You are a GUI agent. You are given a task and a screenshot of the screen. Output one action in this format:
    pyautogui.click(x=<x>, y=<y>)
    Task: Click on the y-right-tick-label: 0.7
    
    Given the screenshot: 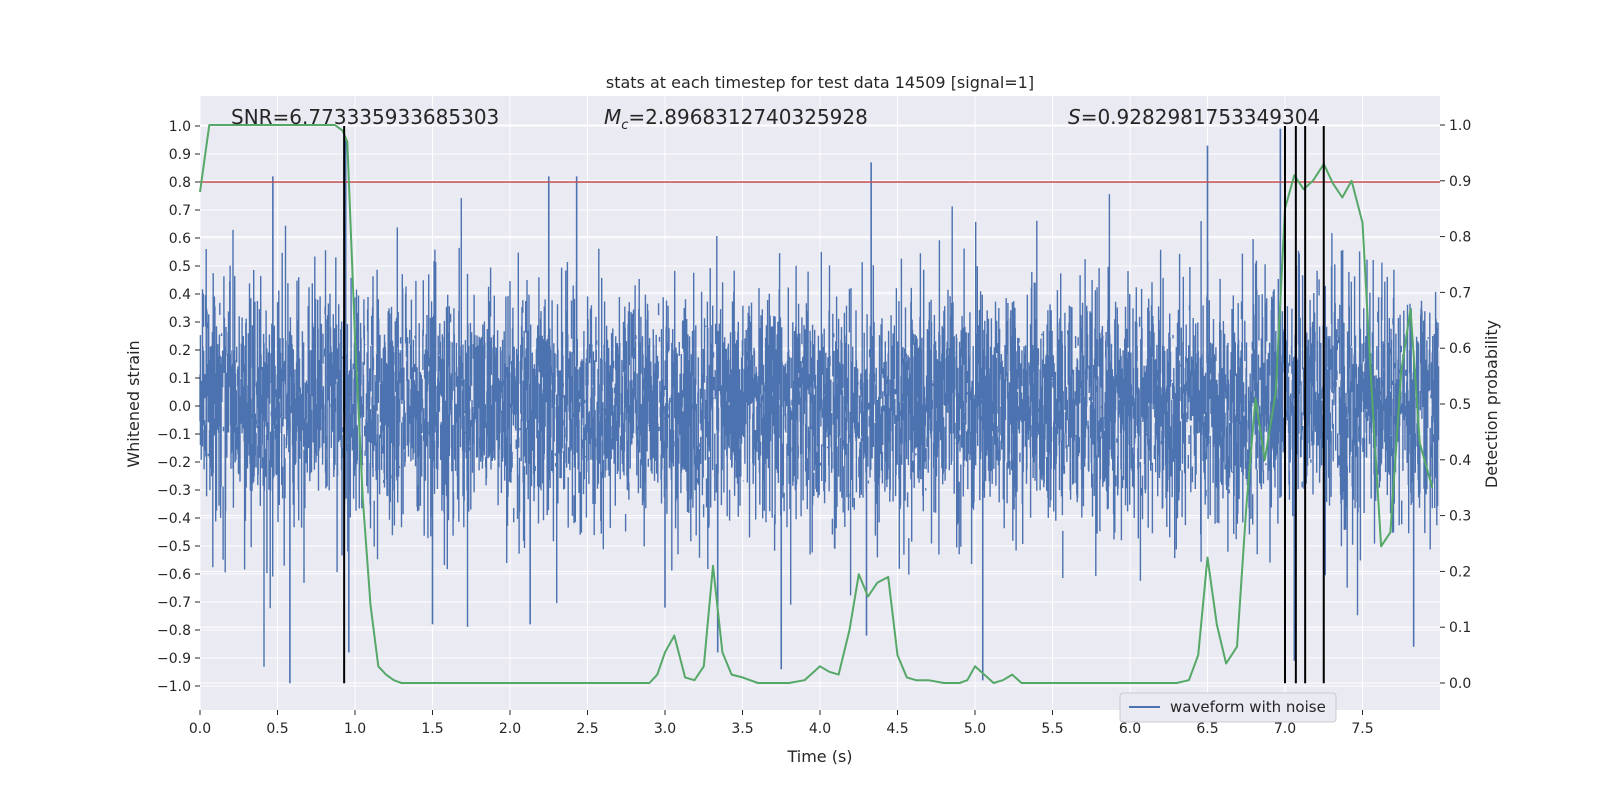 What is the action you would take?
    pyautogui.click(x=1460, y=293)
    